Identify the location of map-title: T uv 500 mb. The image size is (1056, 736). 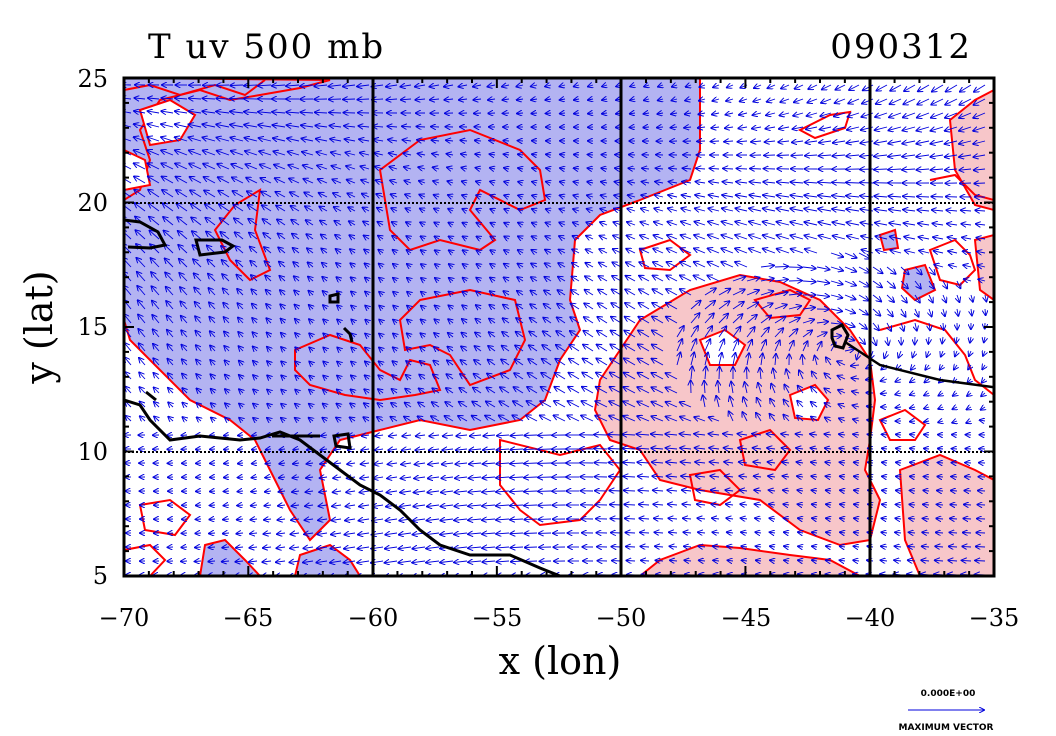
(266, 47).